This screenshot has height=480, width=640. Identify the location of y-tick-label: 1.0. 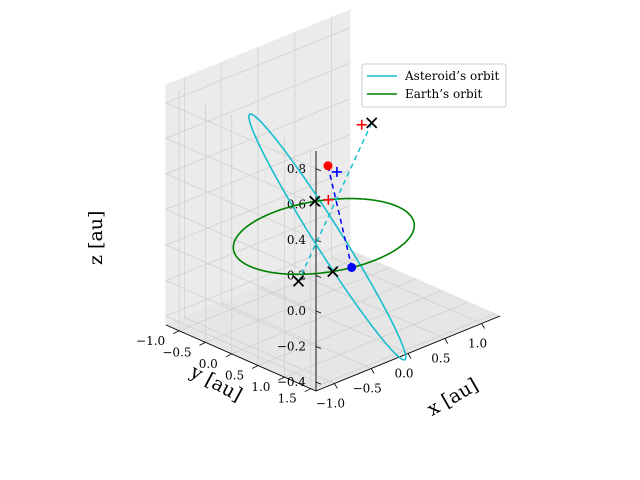
(260, 387).